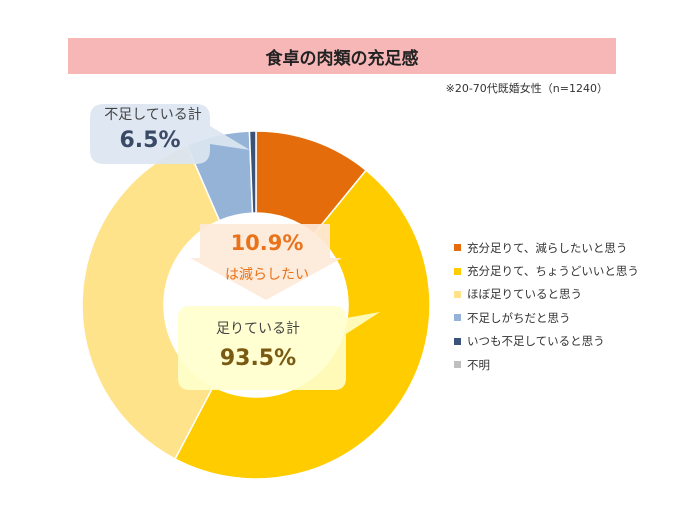 This screenshot has height=532, width=688. I want to click on legend-item: 充分足りて、減らしたいと思う, so click(546, 247).